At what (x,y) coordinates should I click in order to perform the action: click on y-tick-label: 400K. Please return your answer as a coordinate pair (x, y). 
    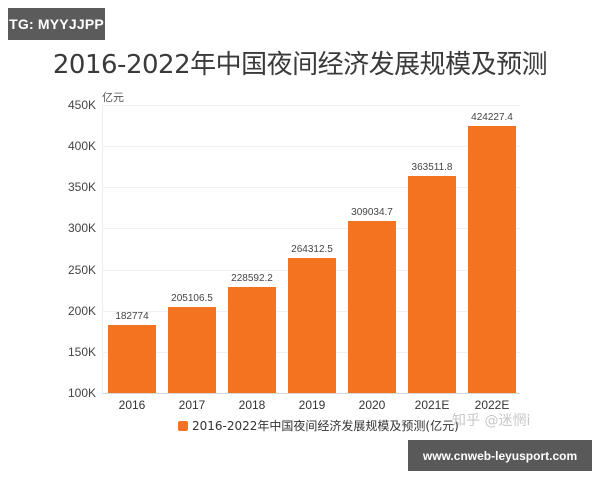
    Looking at the image, I should click on (81, 146).